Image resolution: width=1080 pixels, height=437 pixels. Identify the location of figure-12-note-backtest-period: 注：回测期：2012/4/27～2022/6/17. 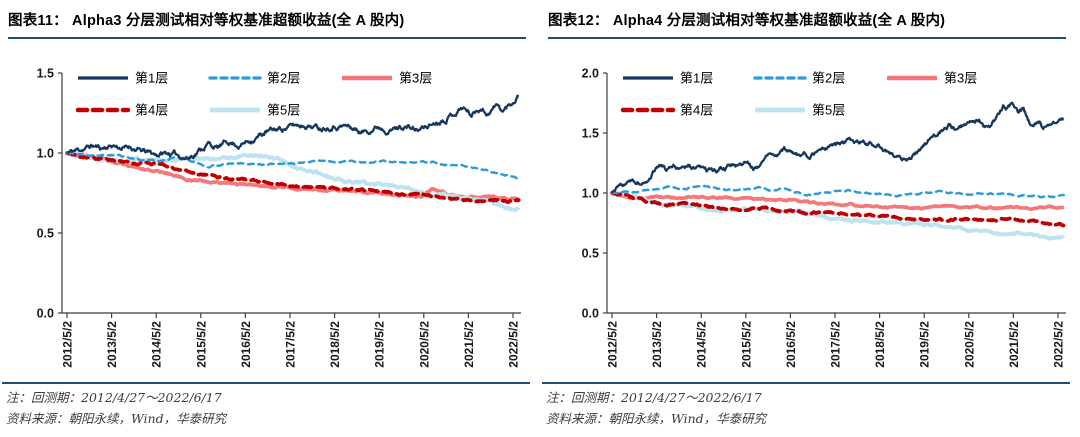
(654, 397).